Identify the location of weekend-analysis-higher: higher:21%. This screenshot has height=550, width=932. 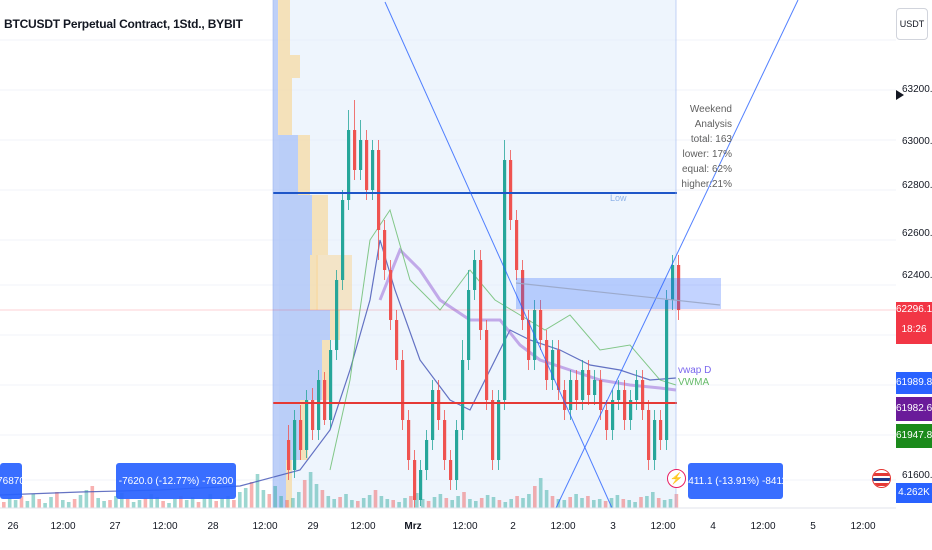
(706, 184).